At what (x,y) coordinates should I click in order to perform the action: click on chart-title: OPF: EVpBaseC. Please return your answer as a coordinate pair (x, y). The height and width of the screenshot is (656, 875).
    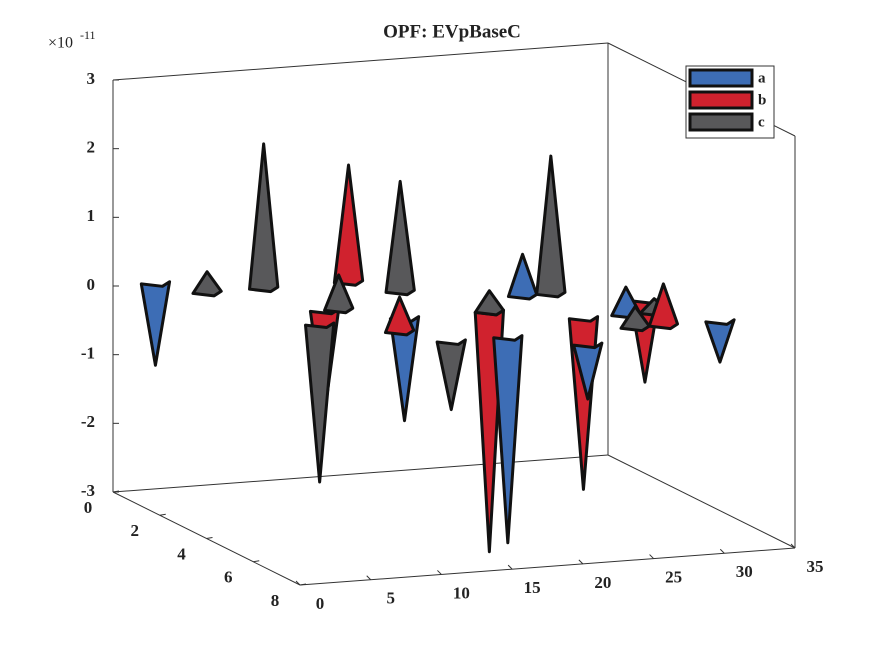
    Looking at the image, I should click on (452, 31).